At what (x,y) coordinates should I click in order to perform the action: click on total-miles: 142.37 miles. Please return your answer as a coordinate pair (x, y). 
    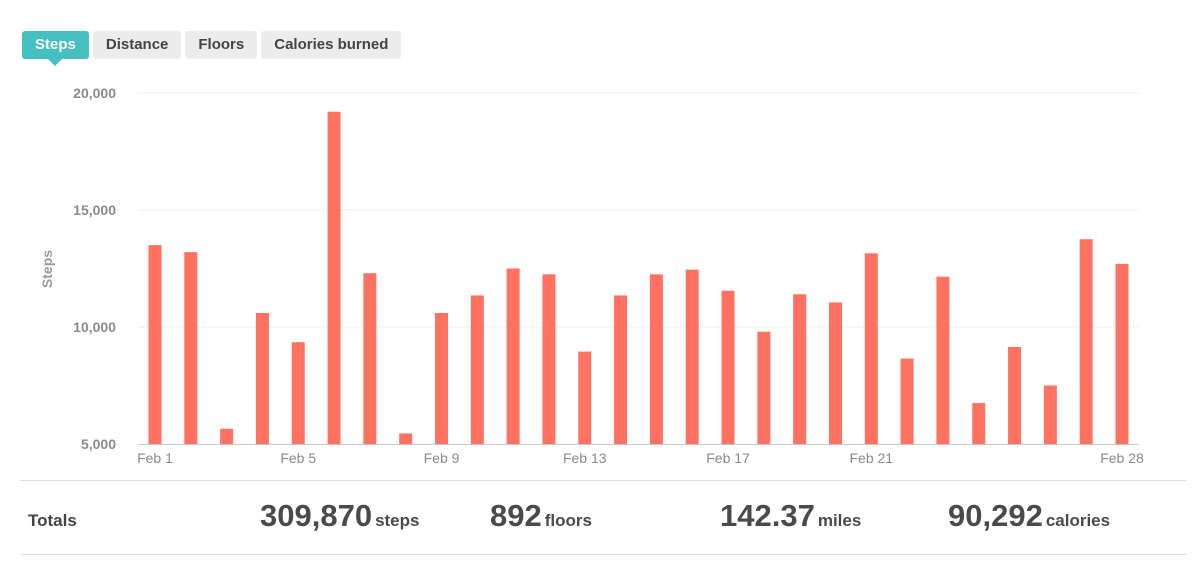
    Looking at the image, I should click on (790, 516).